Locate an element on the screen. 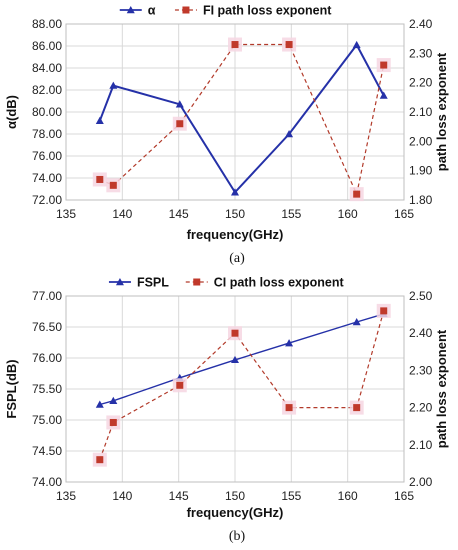  panel-label: (b) is located at coordinates (237, 536).